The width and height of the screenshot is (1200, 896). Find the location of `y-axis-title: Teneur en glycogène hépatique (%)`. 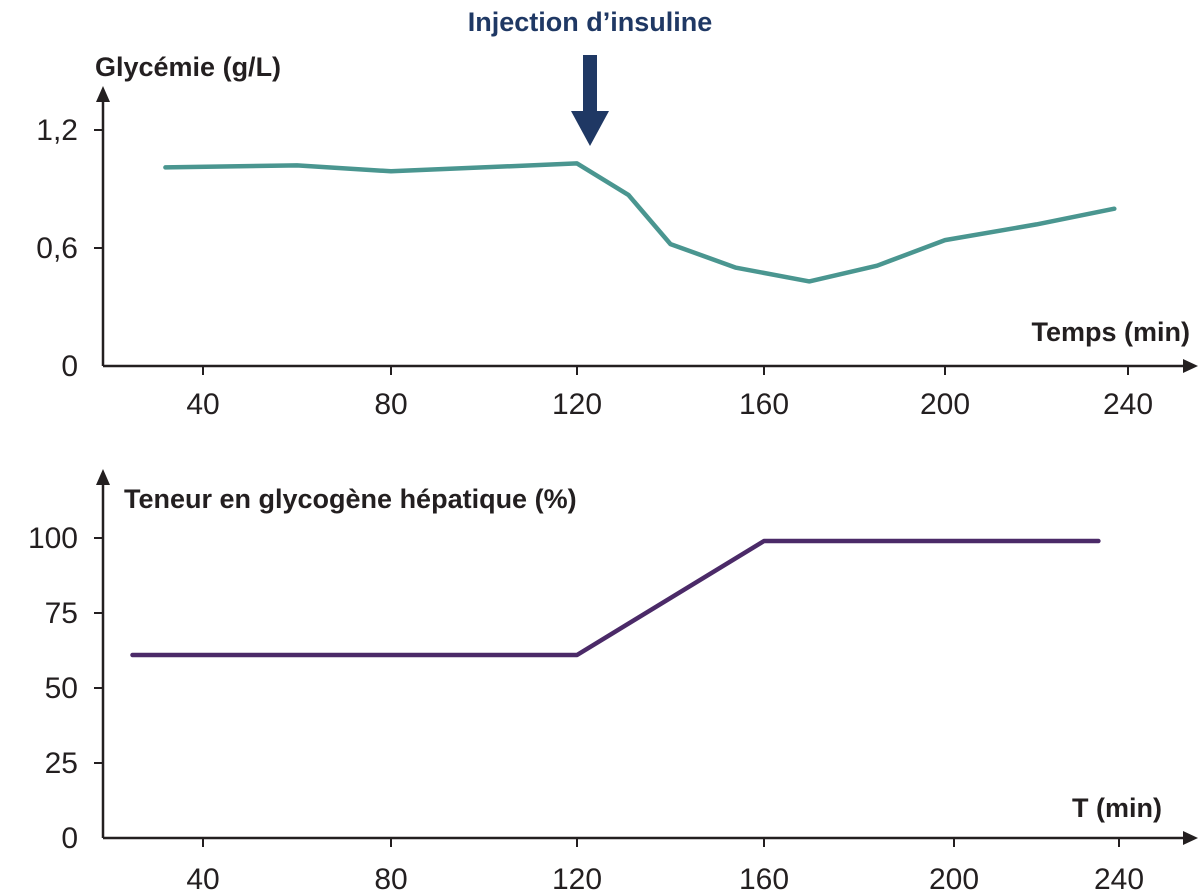

y-axis-title: Teneur en glycogène hépatique (%) is located at coordinates (350, 499).